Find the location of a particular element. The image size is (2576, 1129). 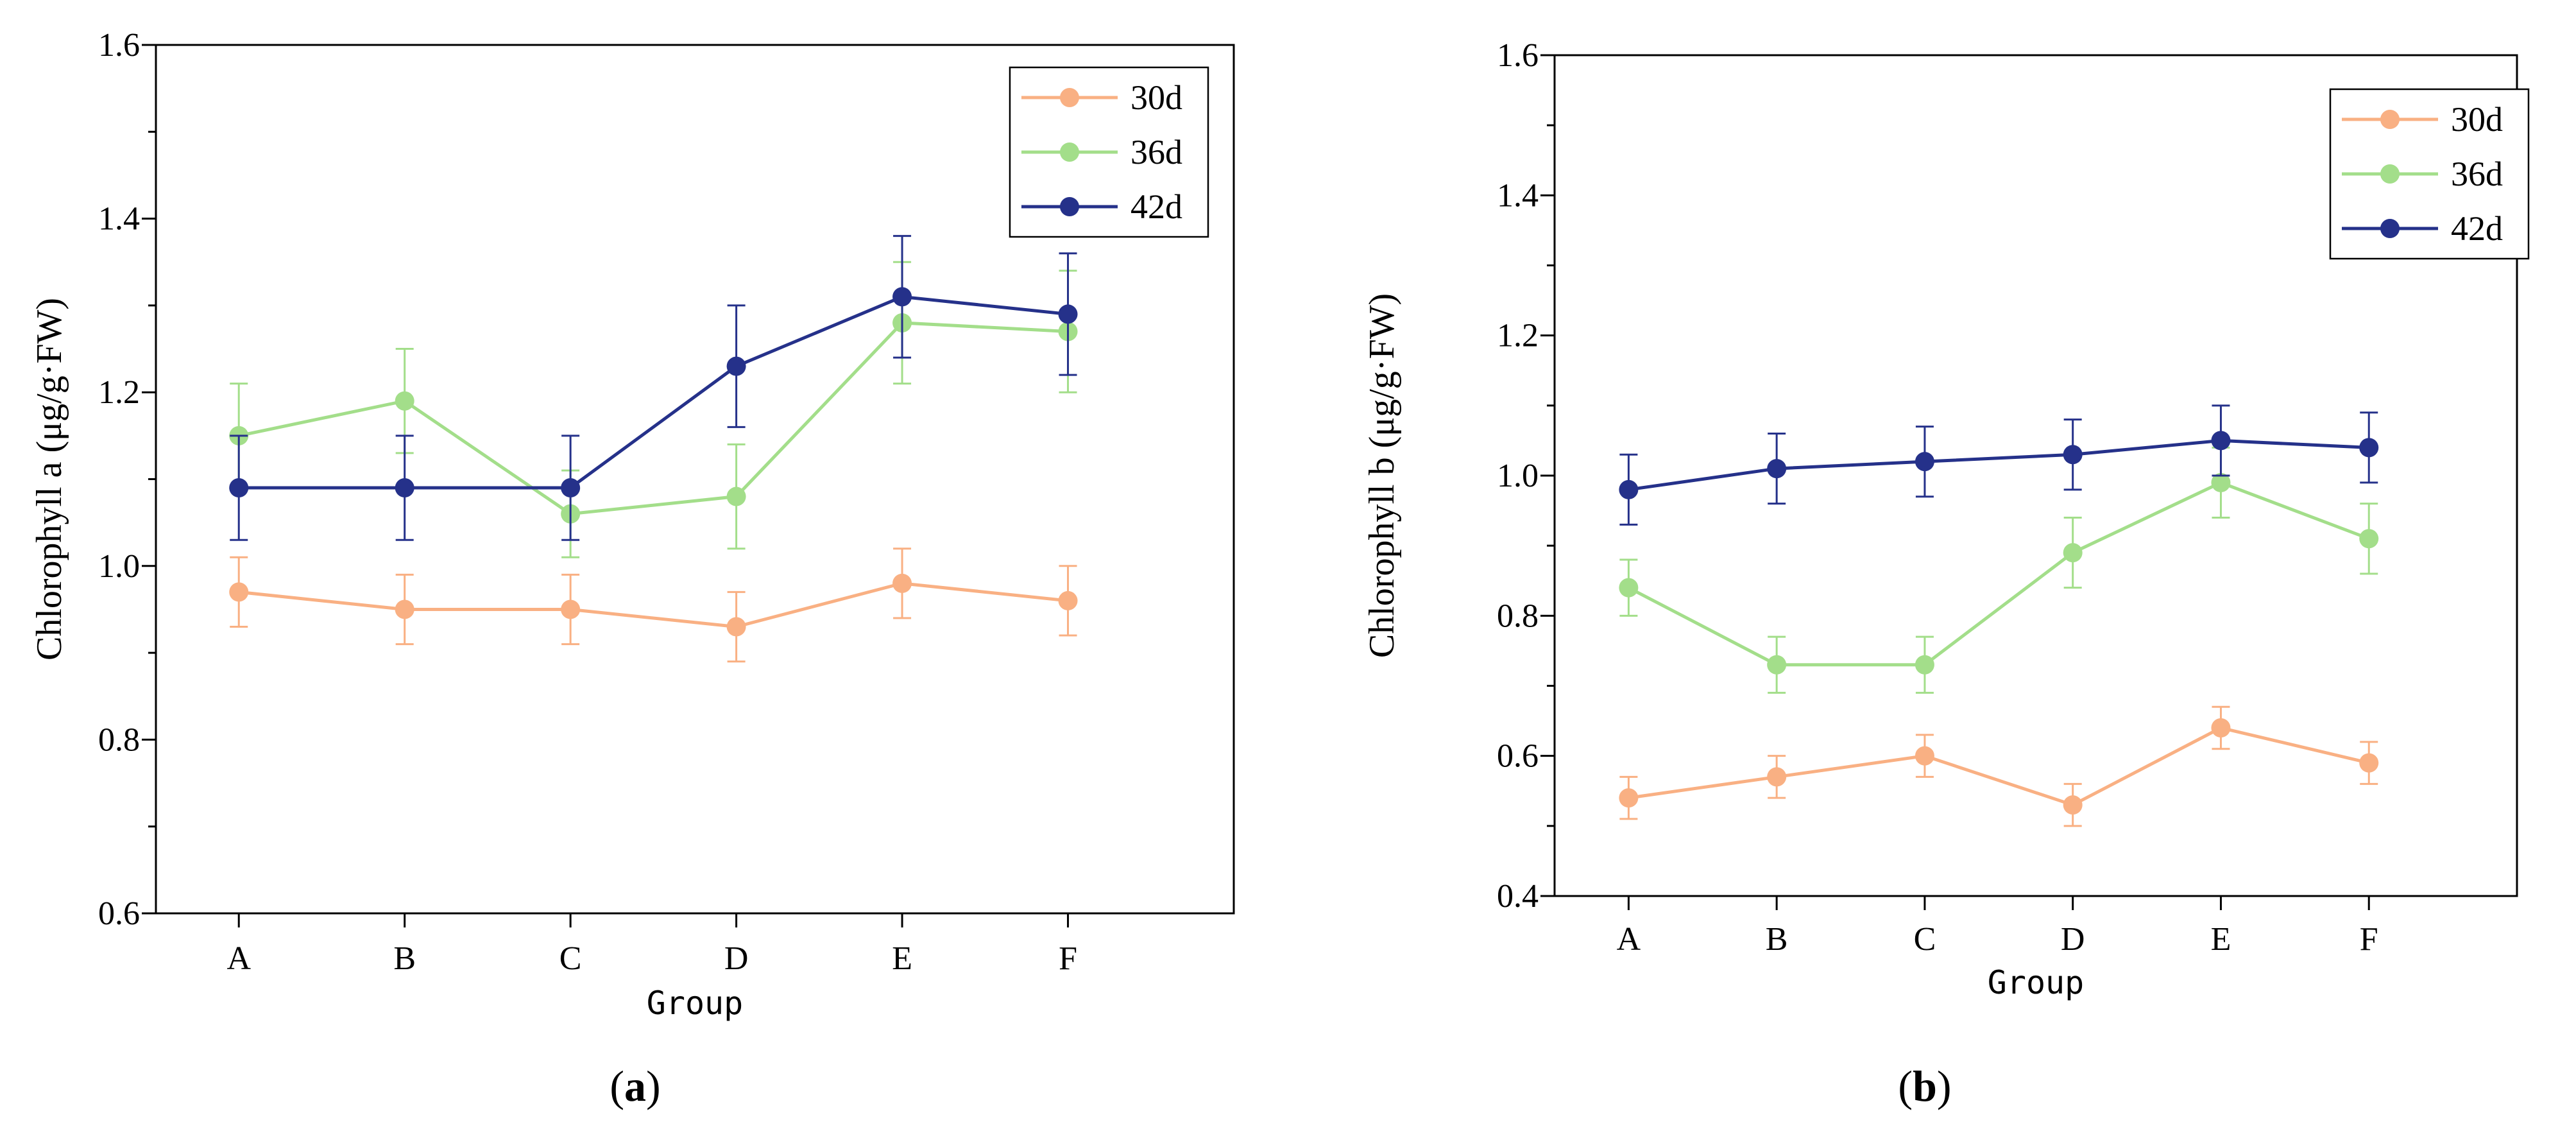

y-axis-title: Chlorophyll a (μg/g·FW) is located at coordinates (49, 479).